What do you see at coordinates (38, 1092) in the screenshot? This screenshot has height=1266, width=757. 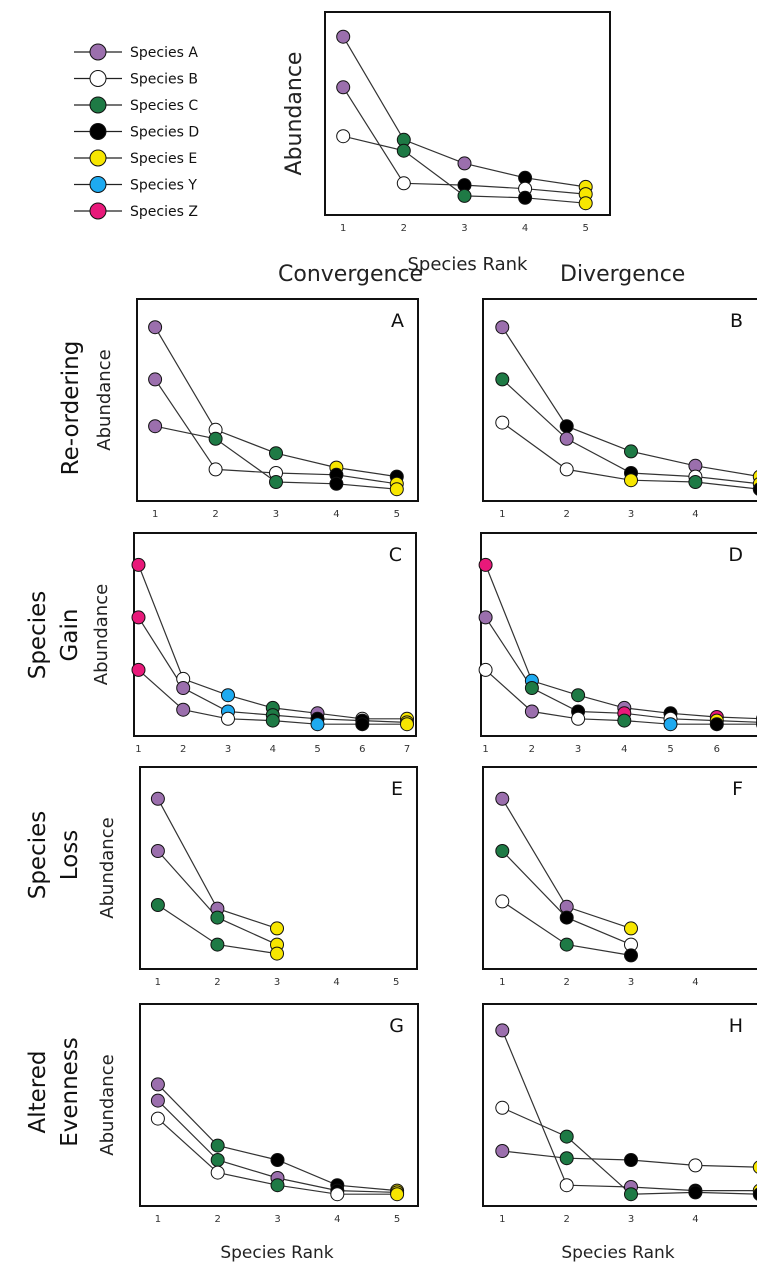 I see `row-title-altered-evenness-line-1: Altered` at bounding box center [38, 1092].